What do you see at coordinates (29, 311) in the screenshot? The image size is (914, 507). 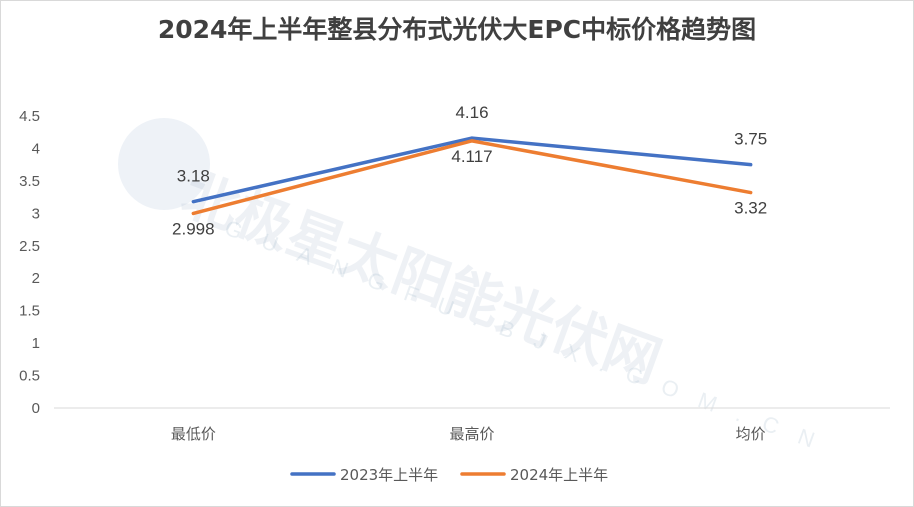 I see `y-tick-label: 1.5` at bounding box center [29, 311].